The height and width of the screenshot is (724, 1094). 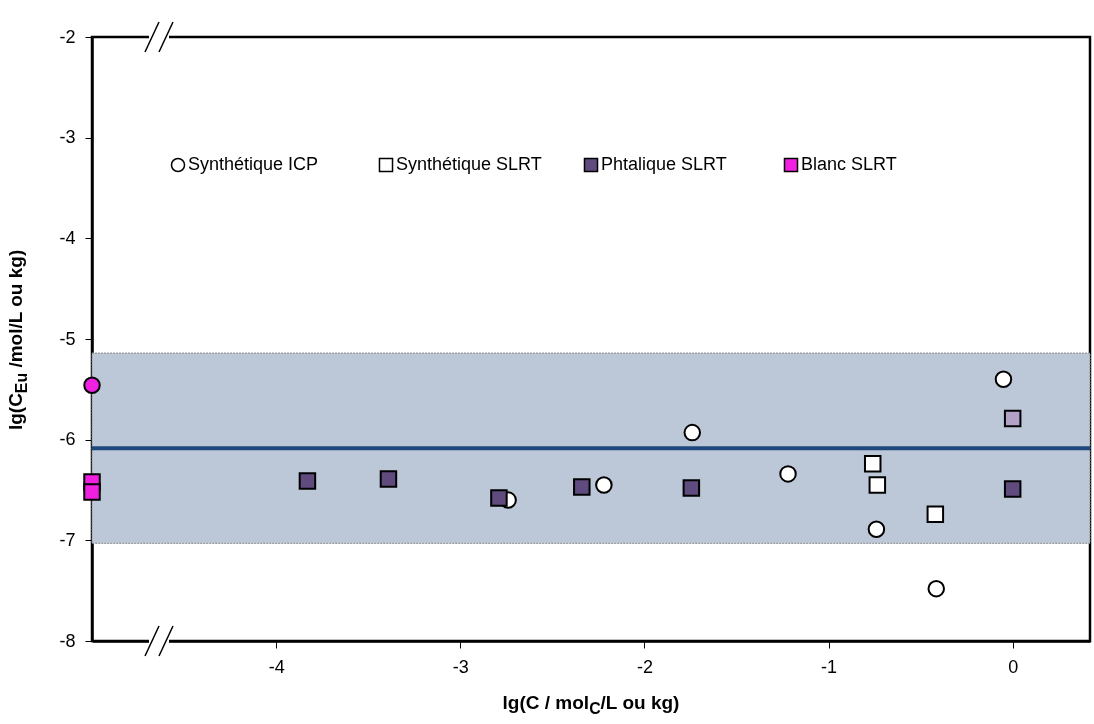 What do you see at coordinates (469, 164) in the screenshot?
I see `legend-label: Synthétique SLRT` at bounding box center [469, 164].